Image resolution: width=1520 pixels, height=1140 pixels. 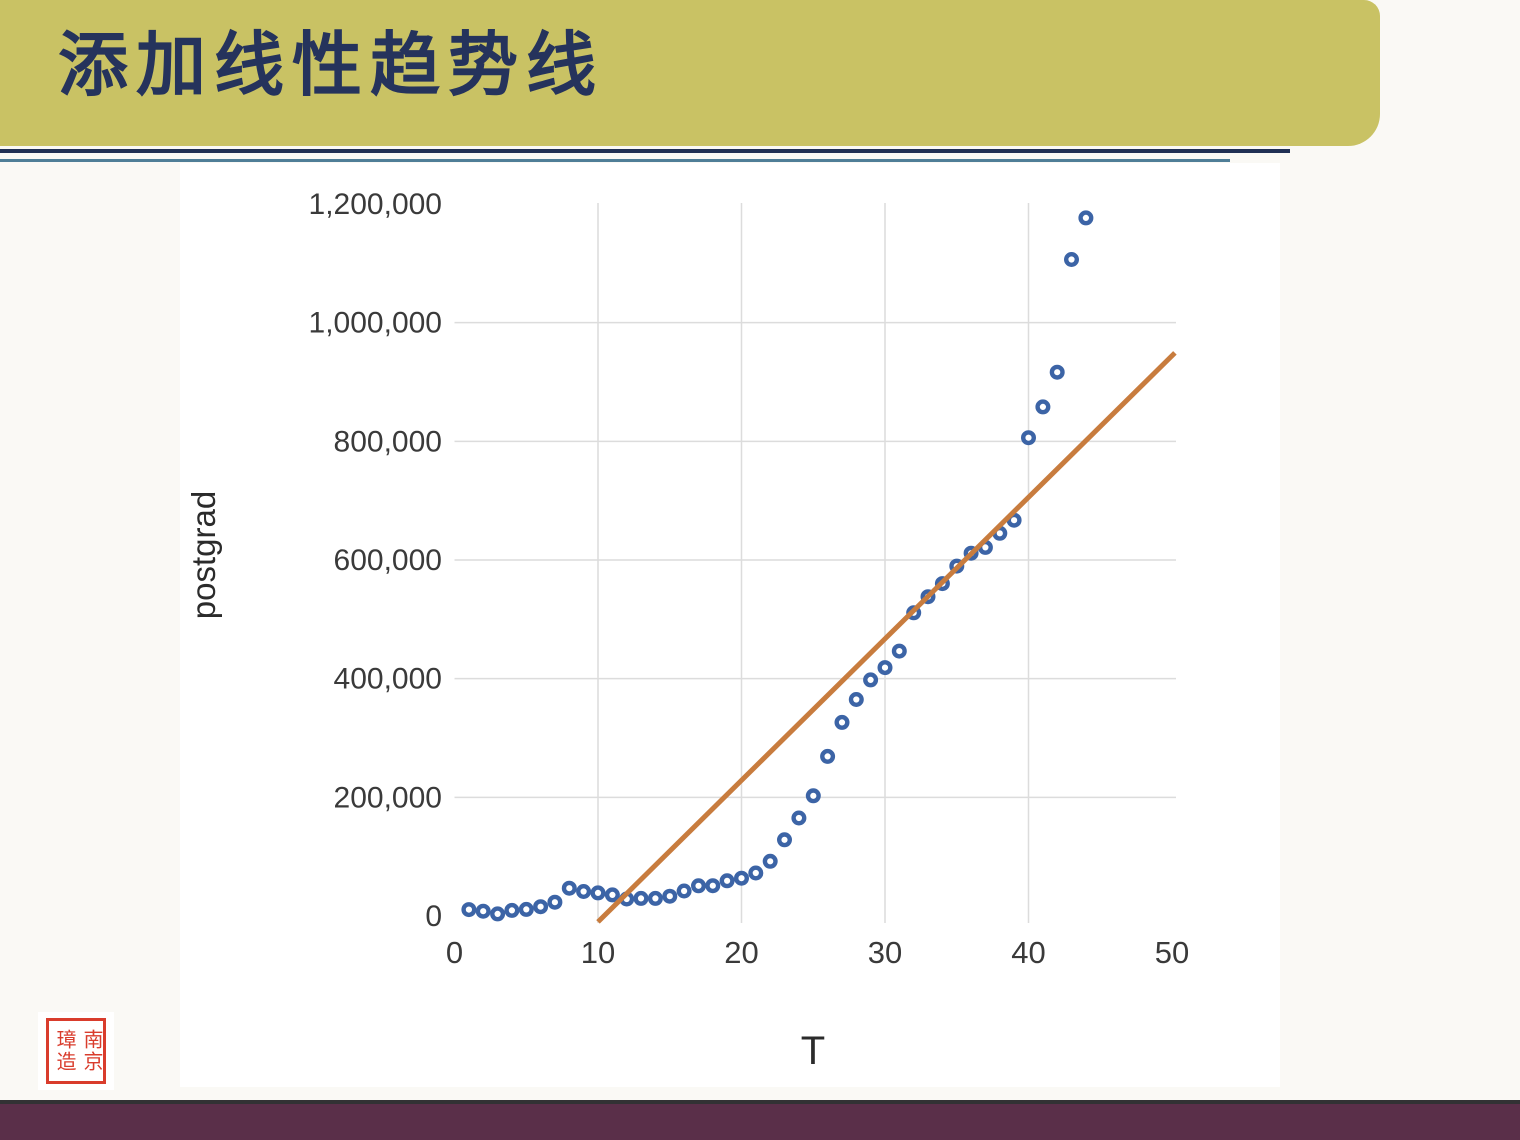 What do you see at coordinates (454, 952) in the screenshot?
I see `x-axis-tick-label: 0` at bounding box center [454, 952].